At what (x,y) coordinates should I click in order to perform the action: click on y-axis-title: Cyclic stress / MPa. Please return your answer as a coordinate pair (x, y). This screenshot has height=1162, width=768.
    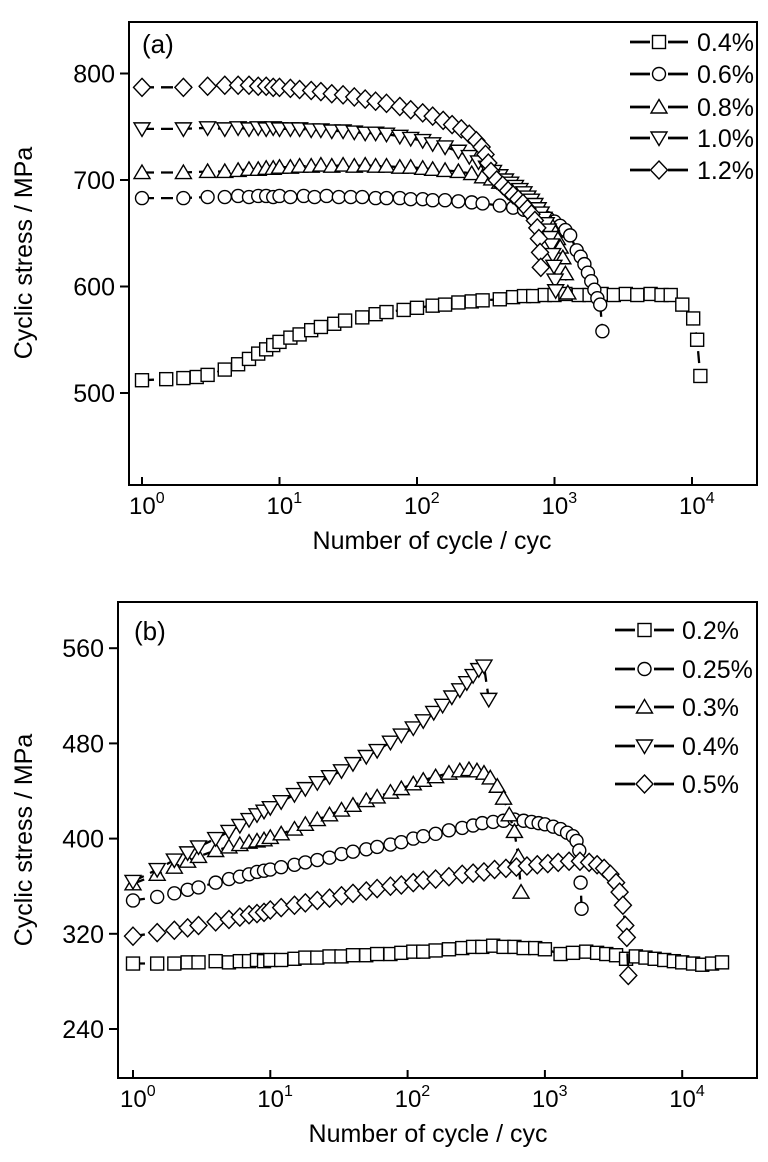
    Looking at the image, I should click on (24, 253).